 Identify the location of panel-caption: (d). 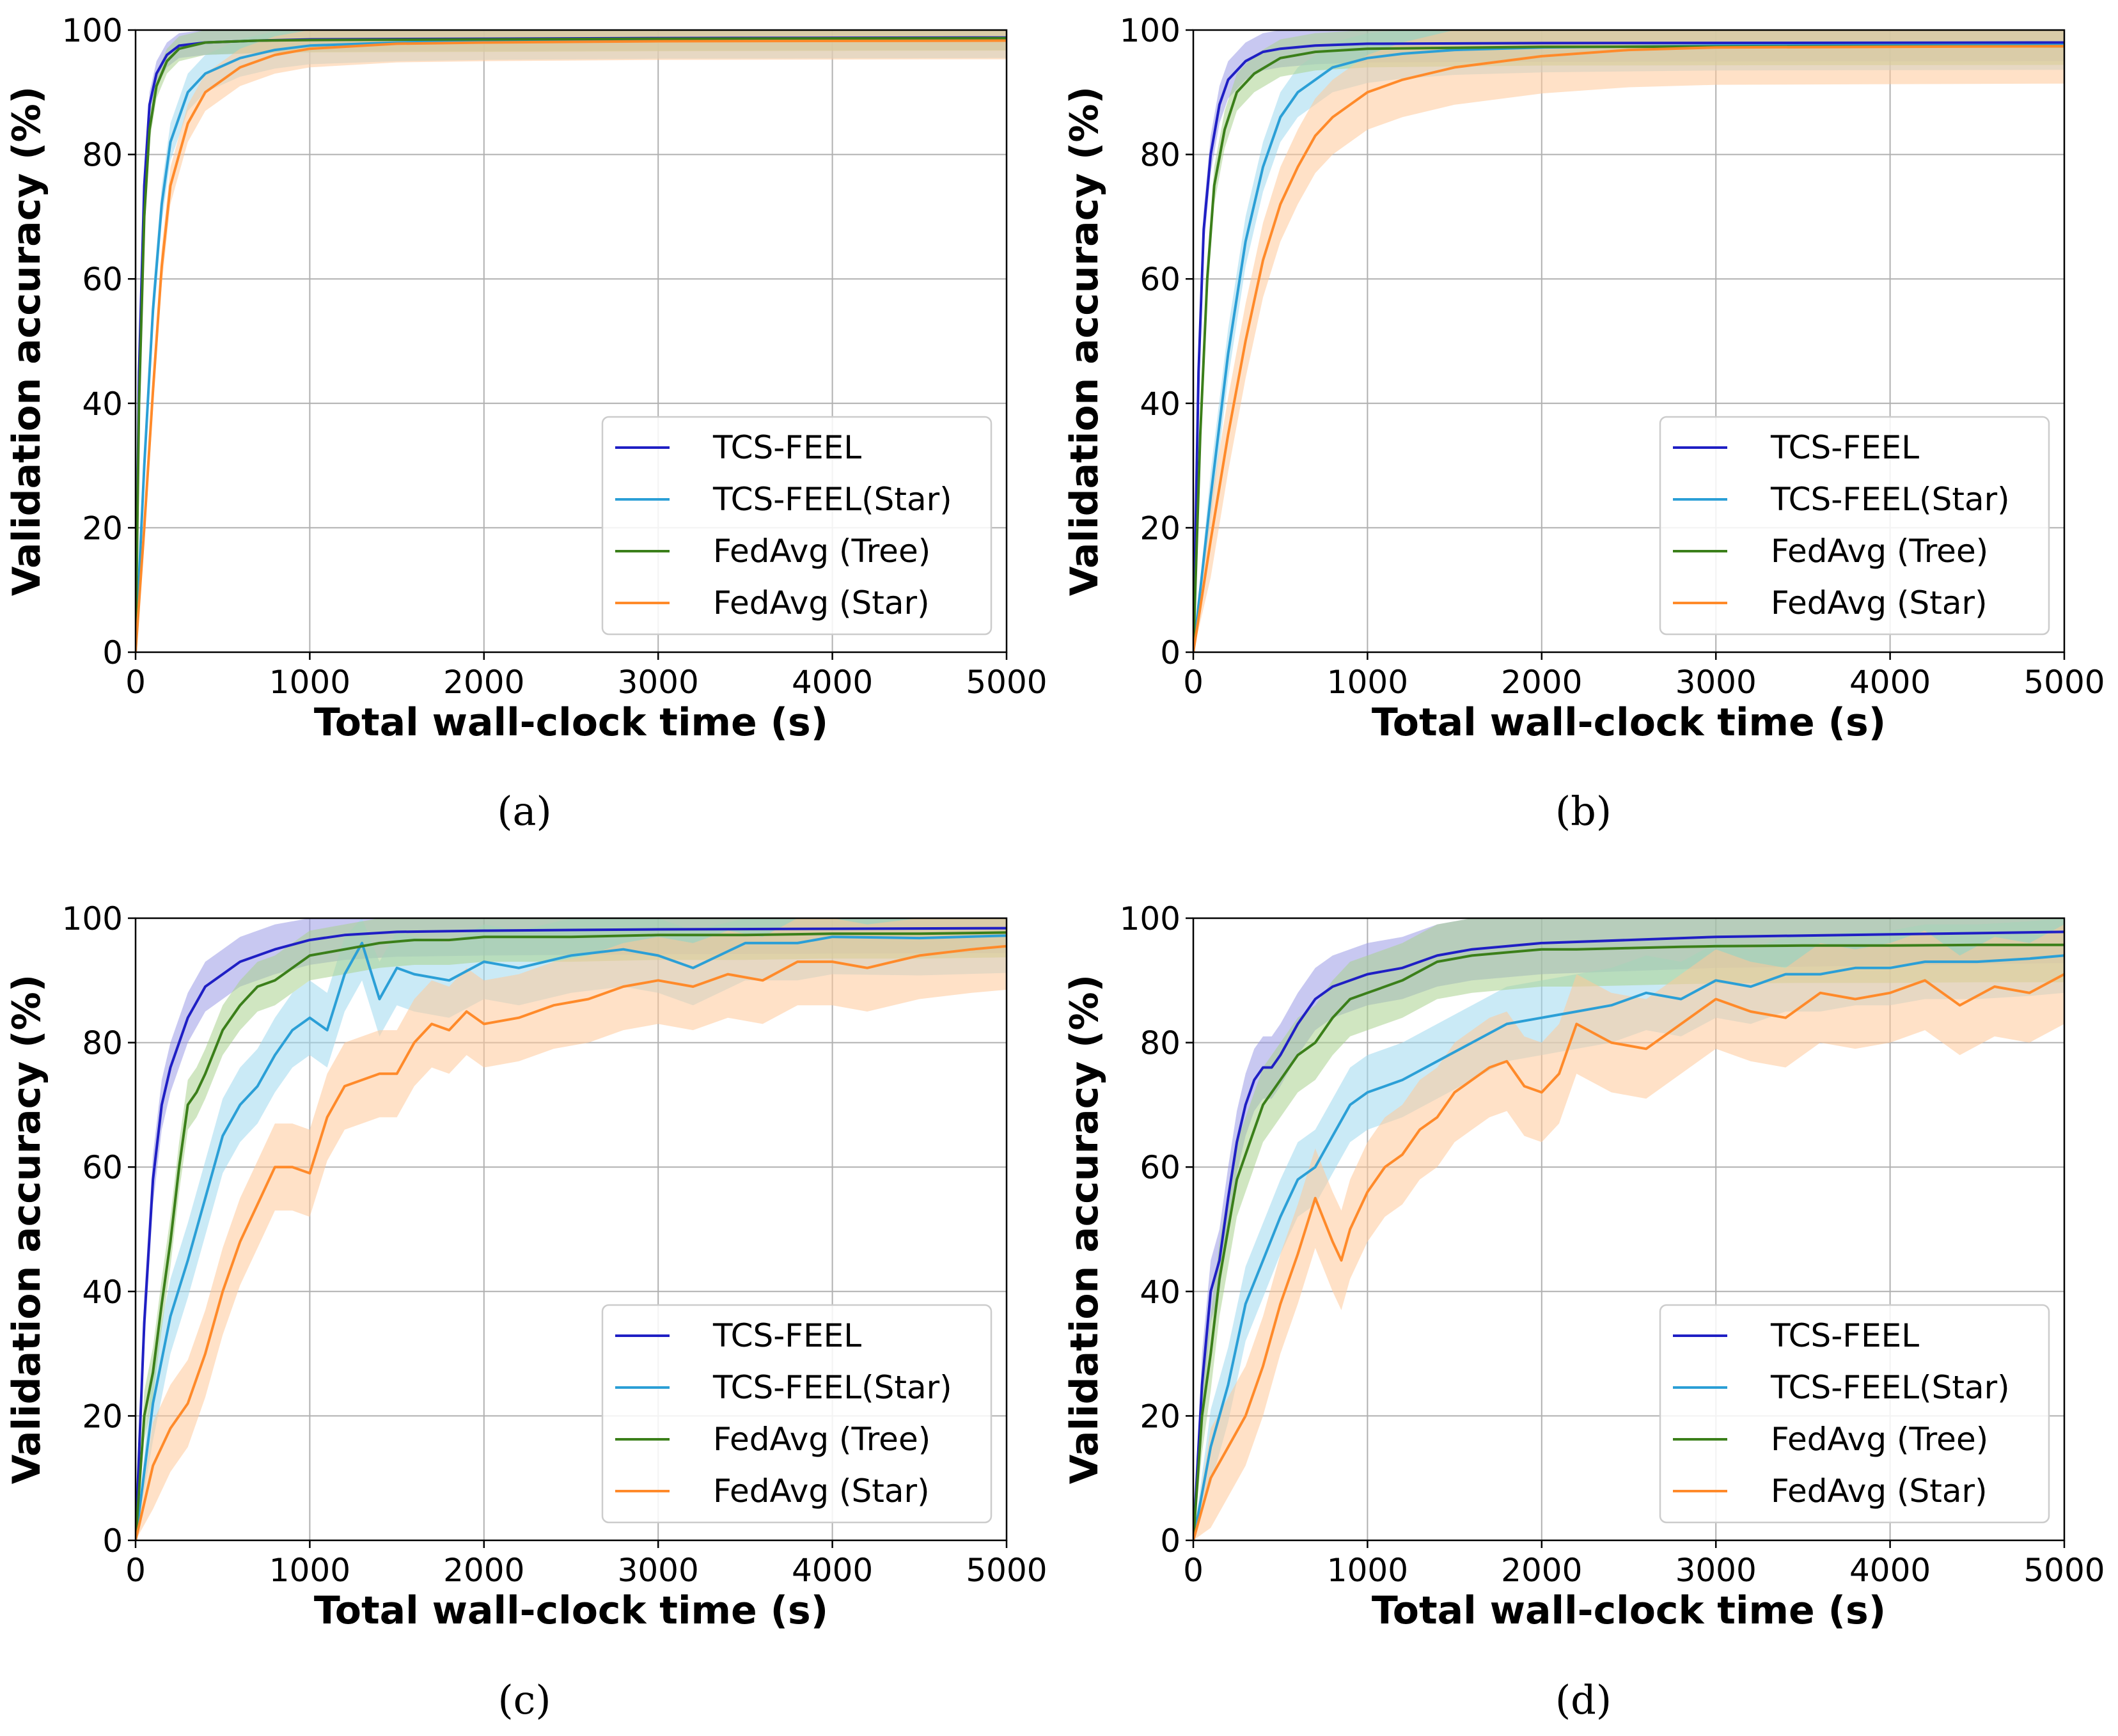
(1583, 1700).